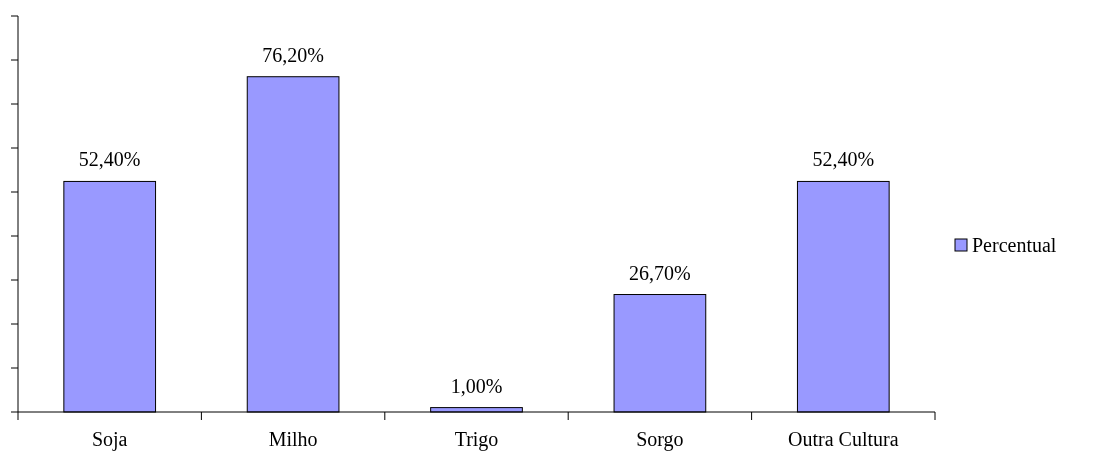 This screenshot has width=1110, height=474. Describe the element at coordinates (476, 439) in the screenshot. I see `x-tick-label: Trigo` at that location.